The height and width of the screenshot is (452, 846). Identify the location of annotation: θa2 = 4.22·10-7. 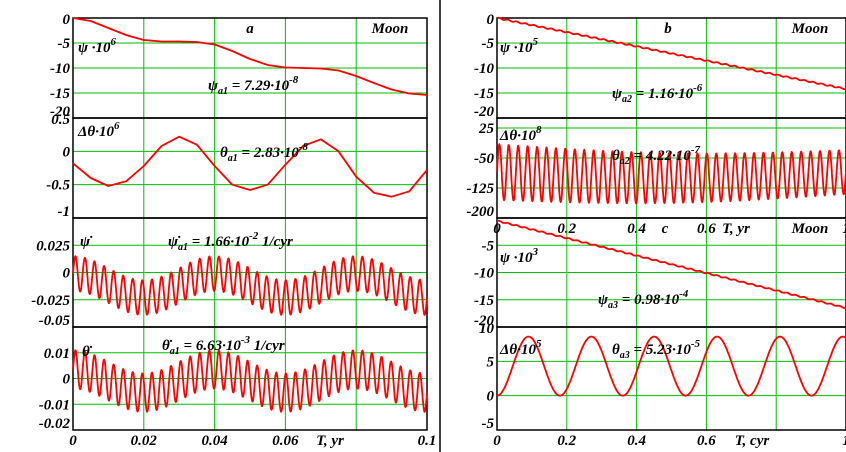
(656, 155).